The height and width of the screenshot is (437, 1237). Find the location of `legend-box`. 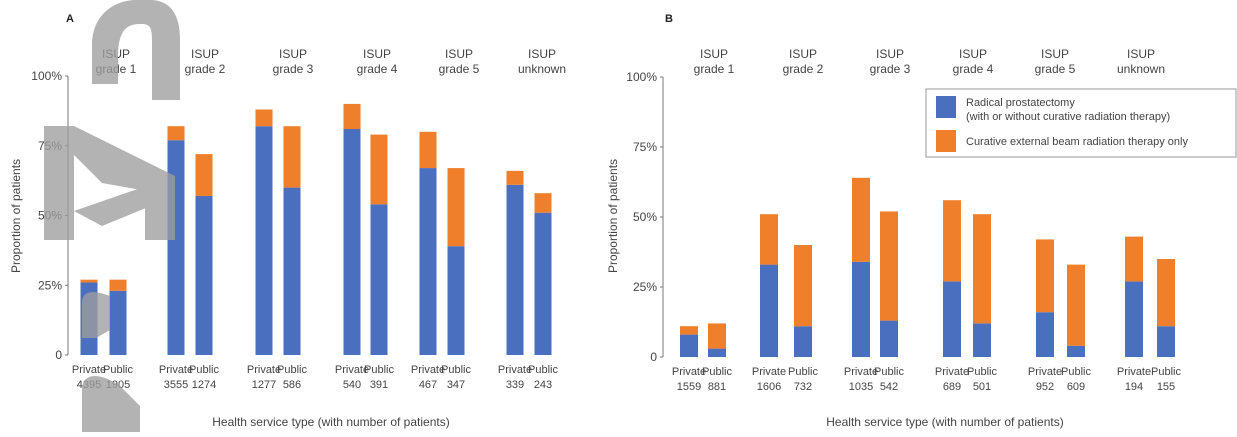

legend-box is located at coordinates (1081, 123).